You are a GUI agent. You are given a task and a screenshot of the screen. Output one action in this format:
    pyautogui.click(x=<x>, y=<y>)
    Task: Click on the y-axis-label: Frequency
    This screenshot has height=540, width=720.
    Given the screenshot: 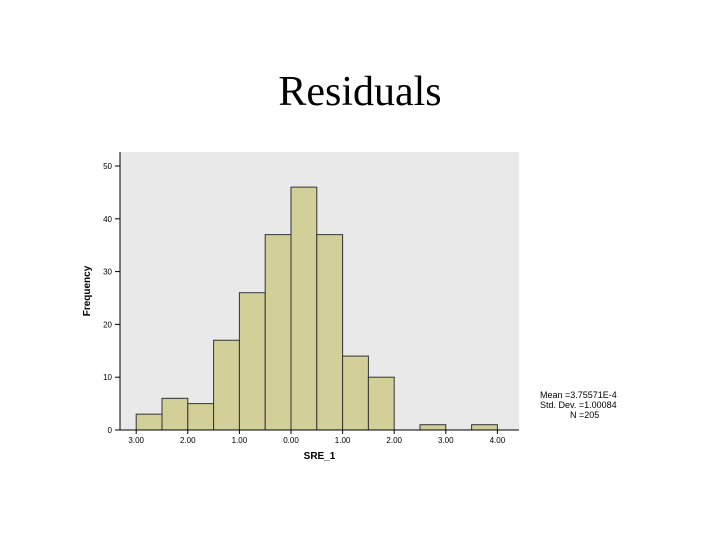 What is the action you would take?
    pyautogui.click(x=87, y=290)
    